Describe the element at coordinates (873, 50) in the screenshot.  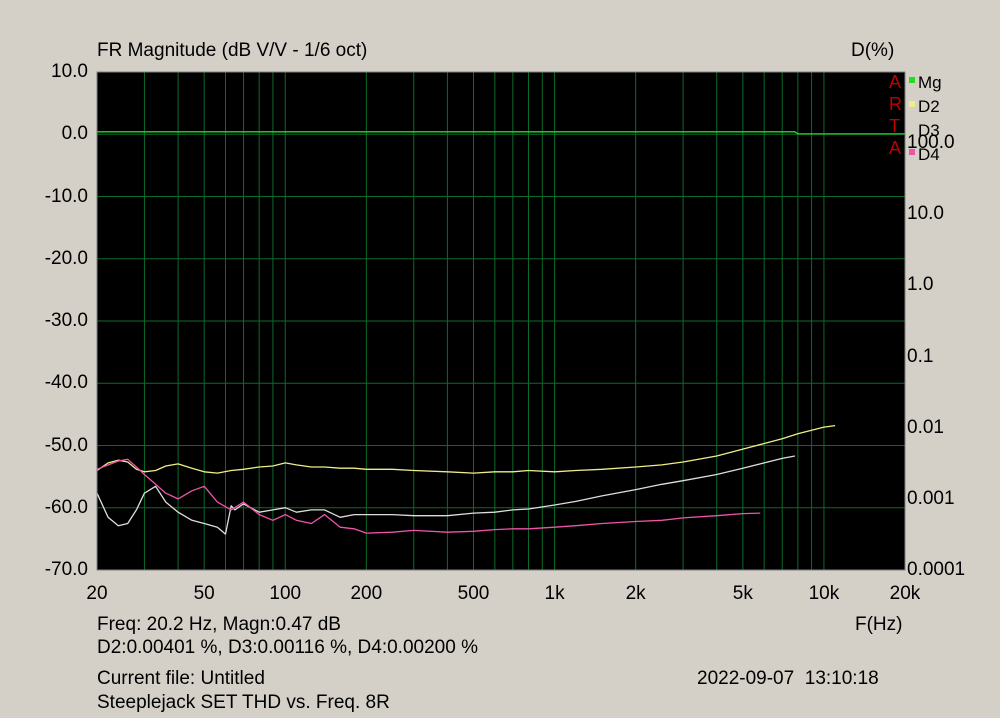
I see `right-axis-title: D(%)` at that location.